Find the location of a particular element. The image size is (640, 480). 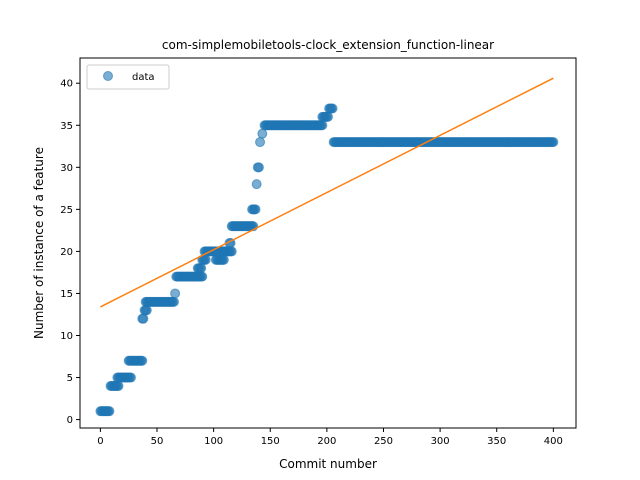

x-axis: 0 50 100 150 200 250 300 350 400 is located at coordinates (330, 437).